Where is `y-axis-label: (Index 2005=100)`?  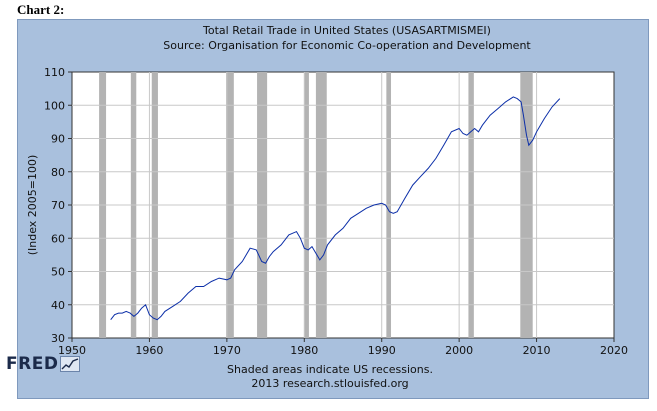 y-axis-label: (Index 2005=100) is located at coordinates (32, 205).